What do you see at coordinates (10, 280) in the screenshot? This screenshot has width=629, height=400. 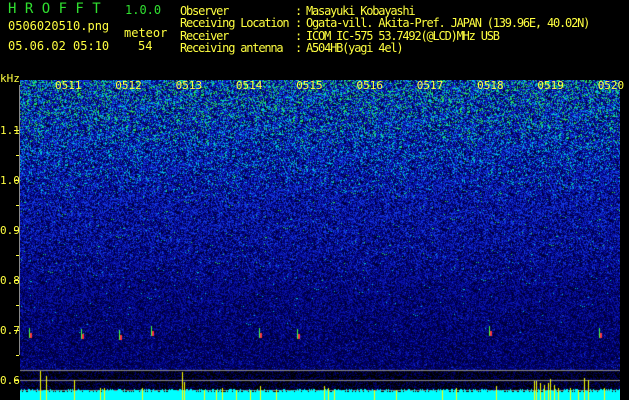 I see `y-tick-label: 0.8` at bounding box center [10, 280].